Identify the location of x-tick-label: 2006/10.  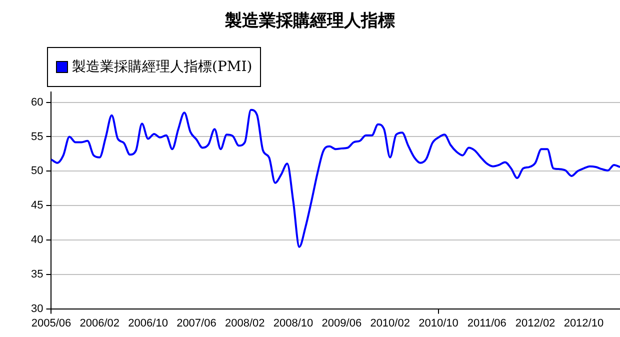
(148, 323).